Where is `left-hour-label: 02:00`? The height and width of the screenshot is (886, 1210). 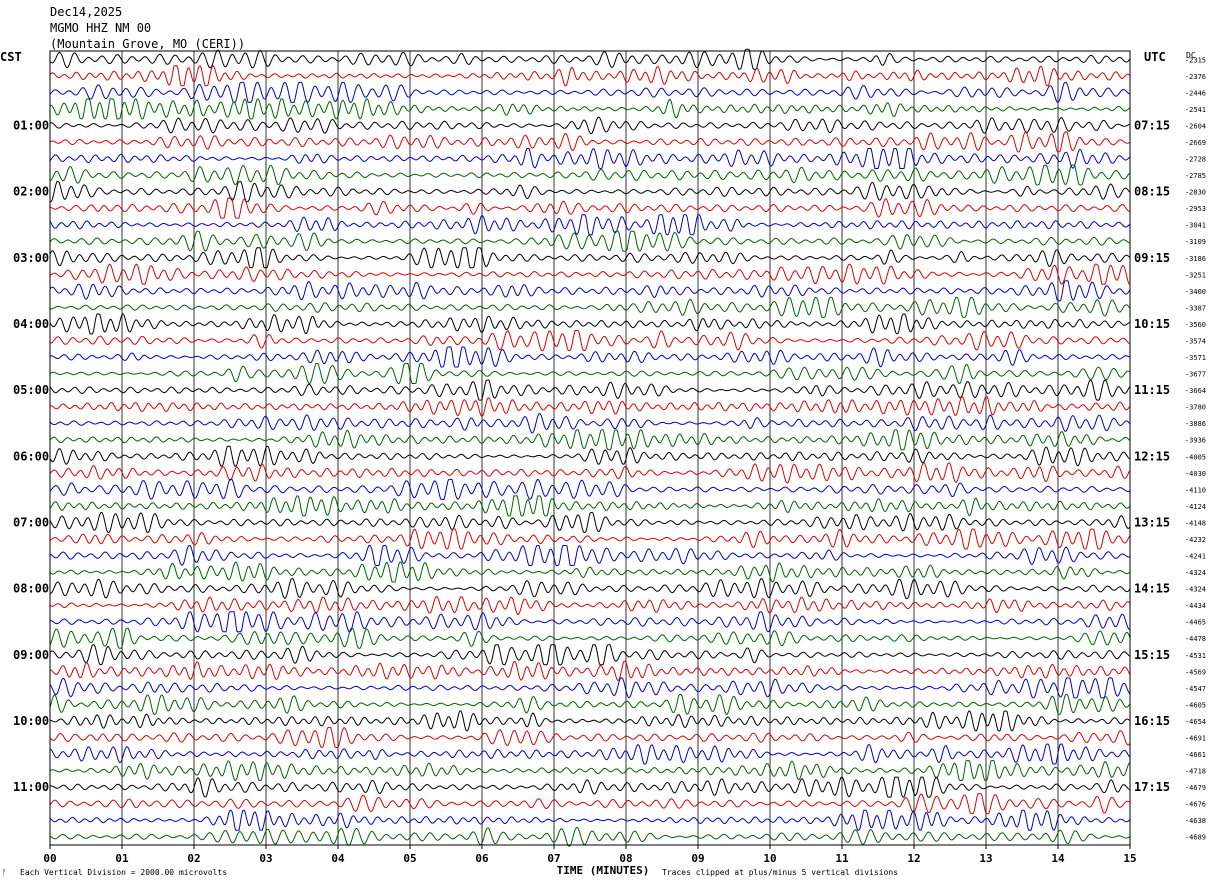
left-hour-label: 02:00 is located at coordinates (31, 192).